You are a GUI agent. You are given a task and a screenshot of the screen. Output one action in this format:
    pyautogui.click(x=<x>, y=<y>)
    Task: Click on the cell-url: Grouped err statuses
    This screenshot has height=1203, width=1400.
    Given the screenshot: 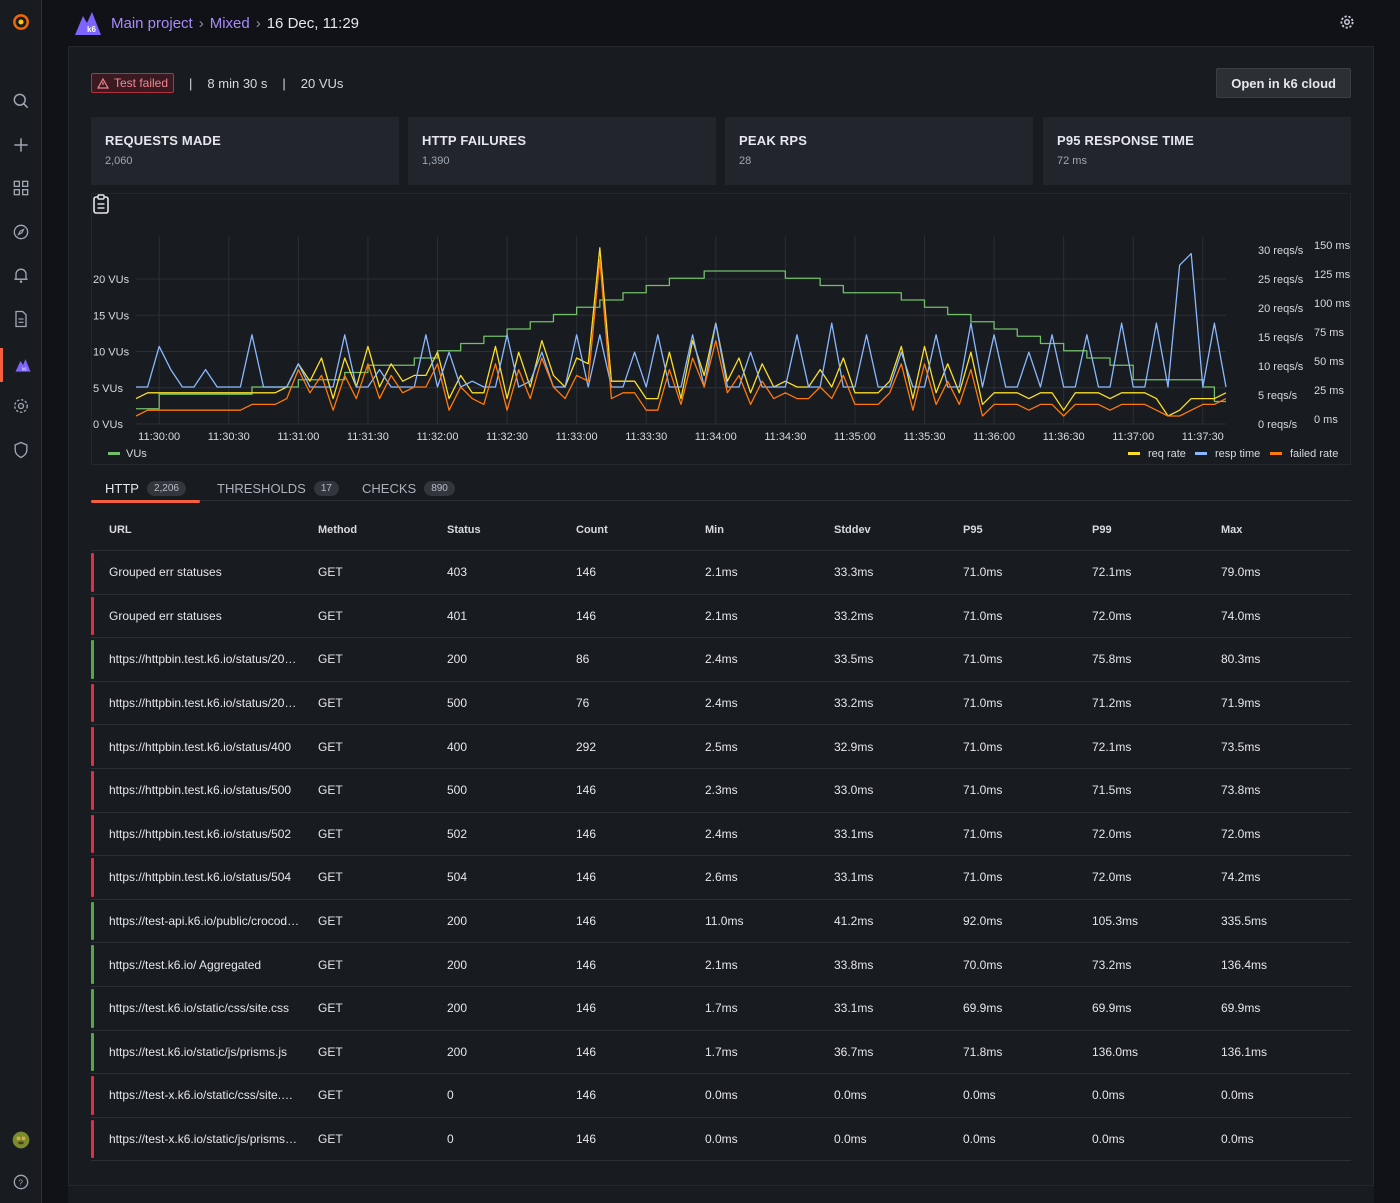 What is the action you would take?
    pyautogui.click(x=165, y=615)
    